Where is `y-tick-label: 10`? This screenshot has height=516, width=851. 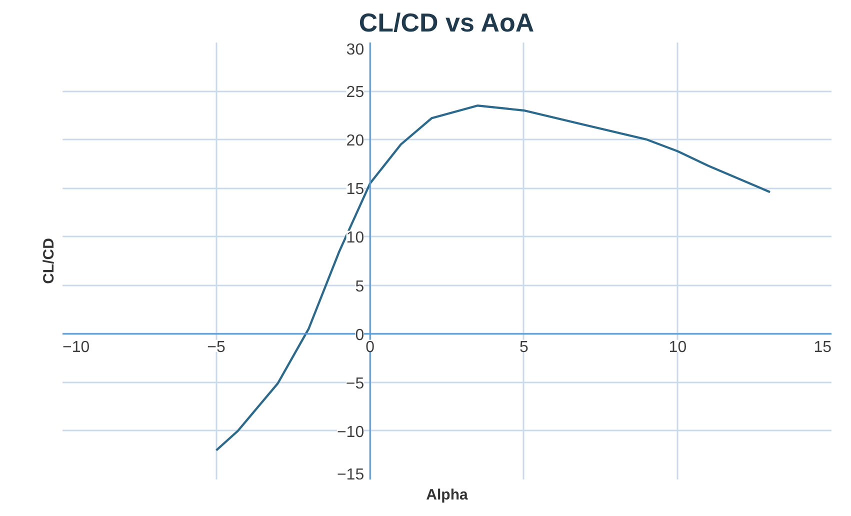 y-tick-label: 10 is located at coordinates (355, 238).